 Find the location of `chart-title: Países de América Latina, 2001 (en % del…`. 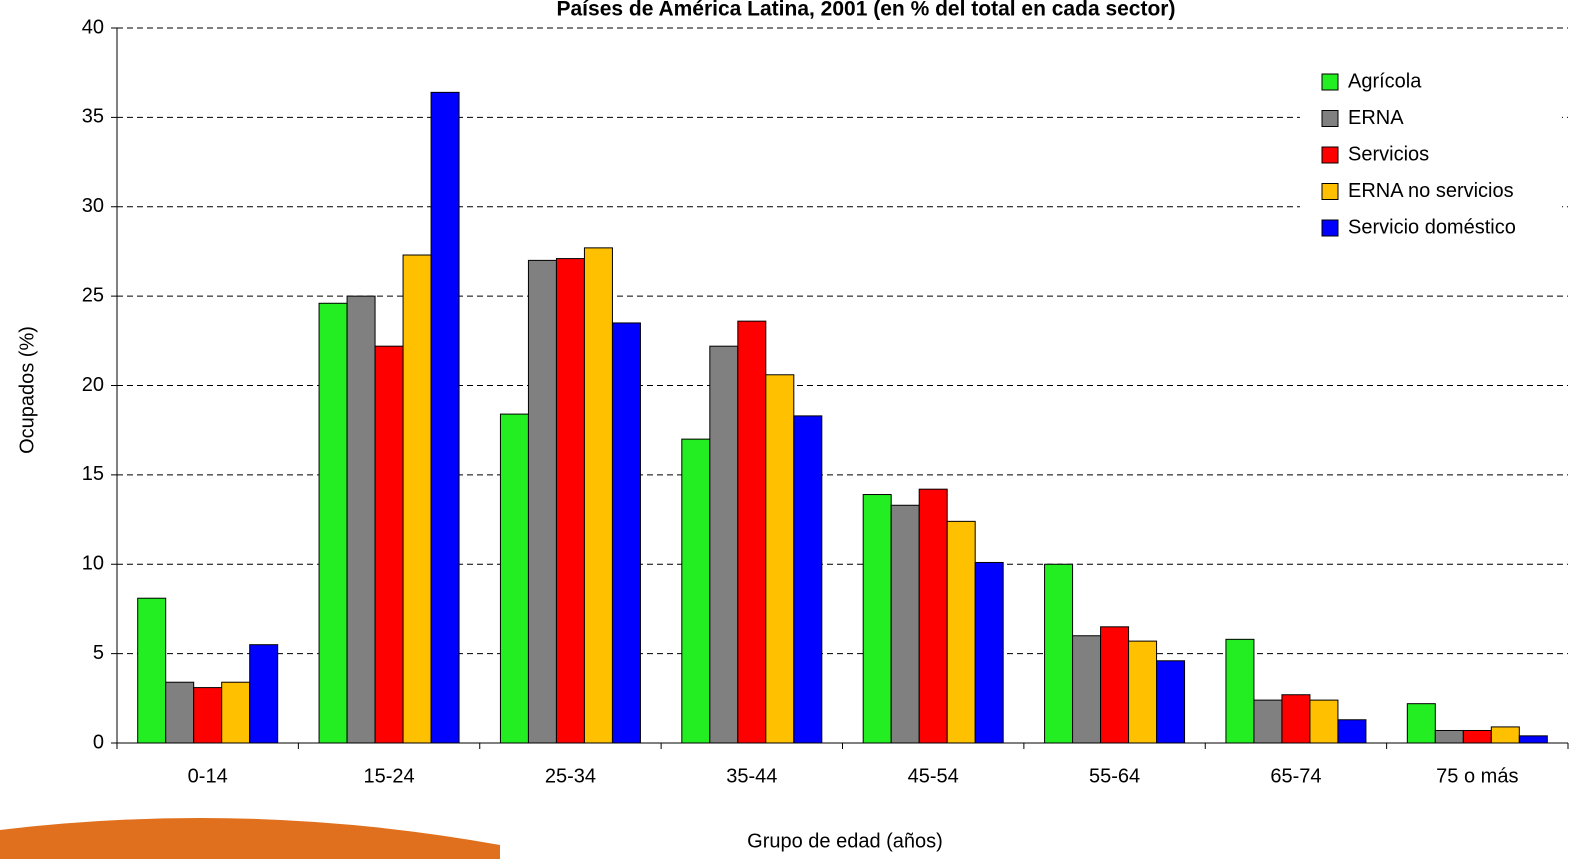

chart-title: Países de América Latina, 2001 (en % del… is located at coordinates (866, 10).